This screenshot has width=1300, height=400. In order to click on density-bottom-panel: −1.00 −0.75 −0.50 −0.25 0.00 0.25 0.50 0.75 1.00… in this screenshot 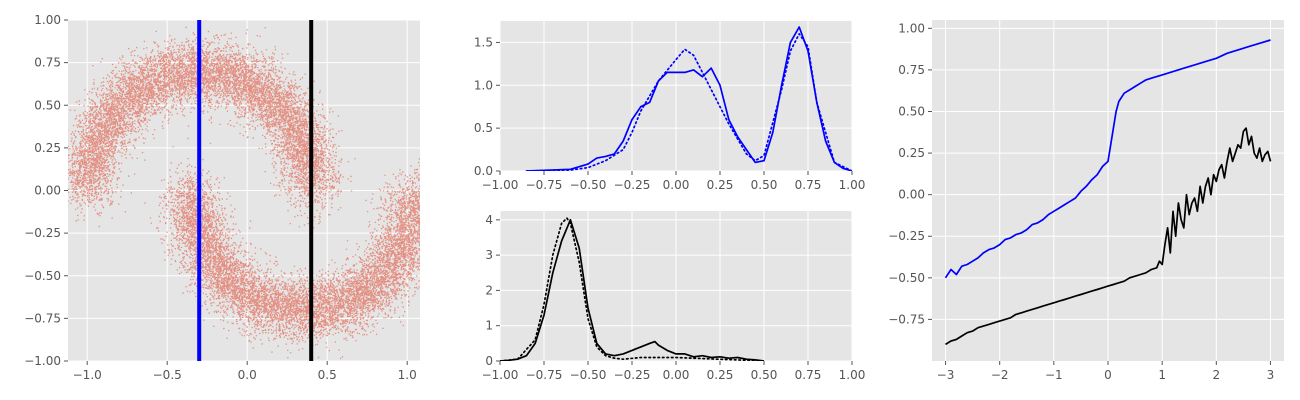, I will do `click(674, 296)`.